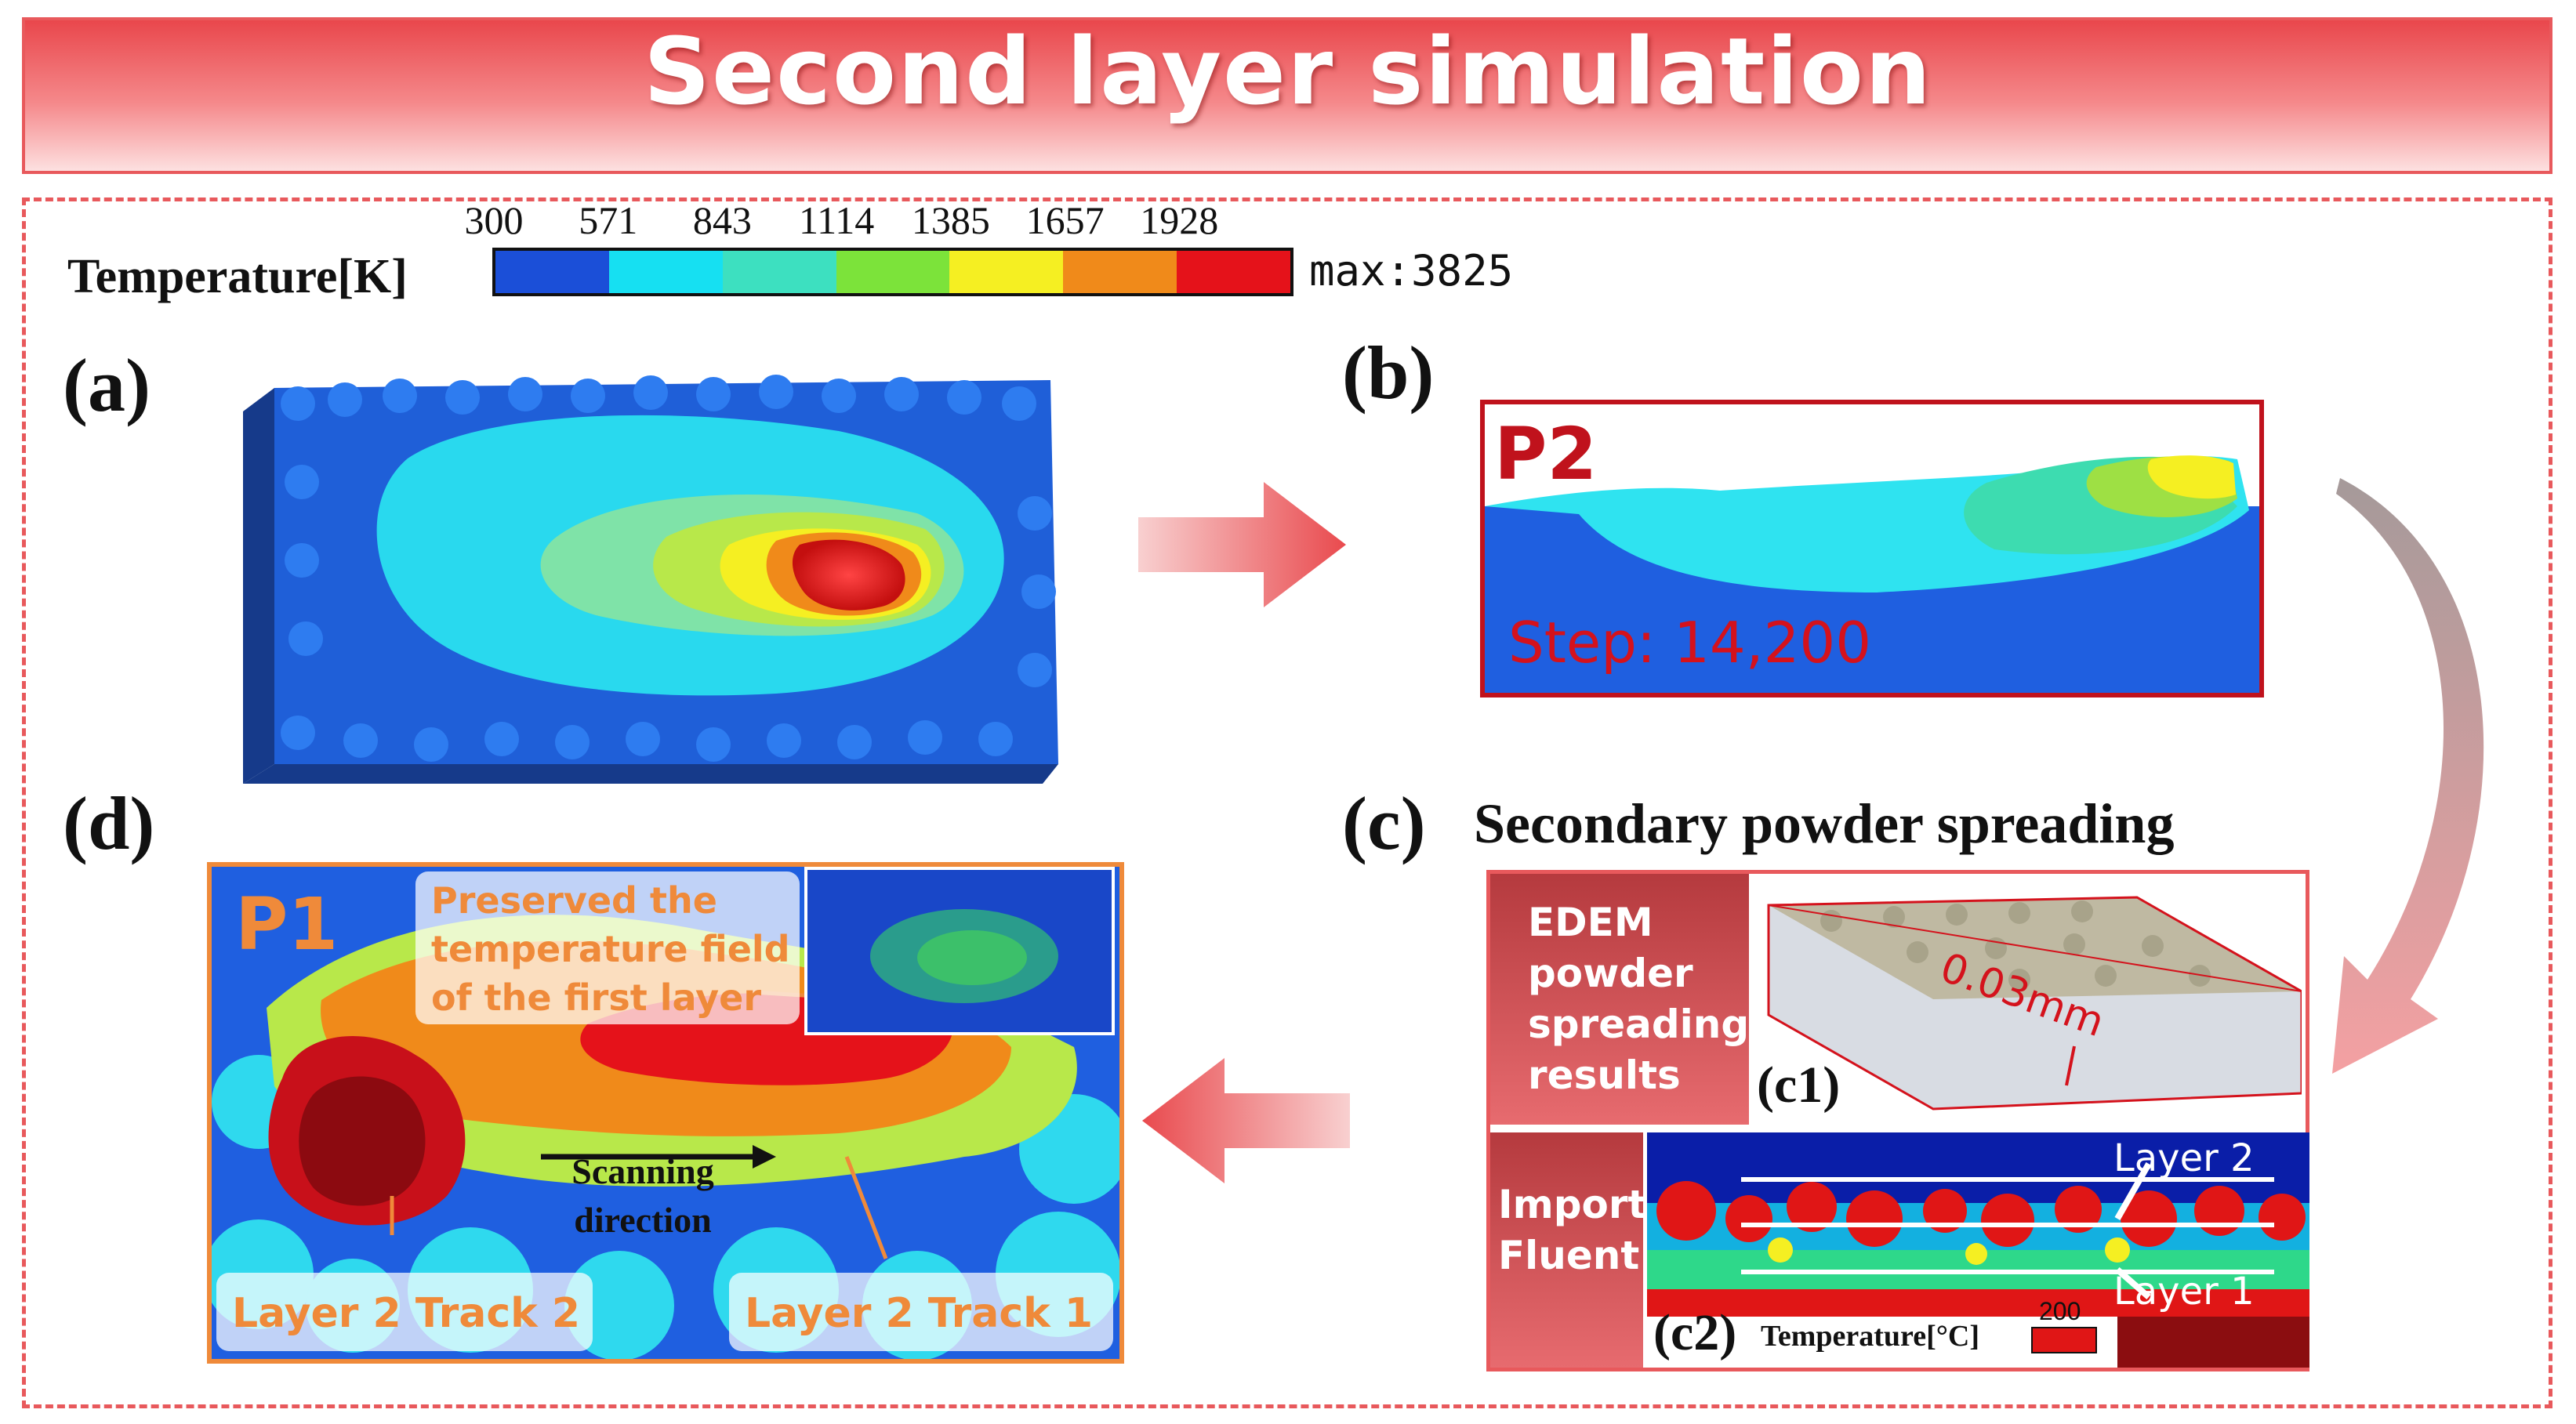  What do you see at coordinates (1242, 545) in the screenshot?
I see `arrow-a-to-b` at bounding box center [1242, 545].